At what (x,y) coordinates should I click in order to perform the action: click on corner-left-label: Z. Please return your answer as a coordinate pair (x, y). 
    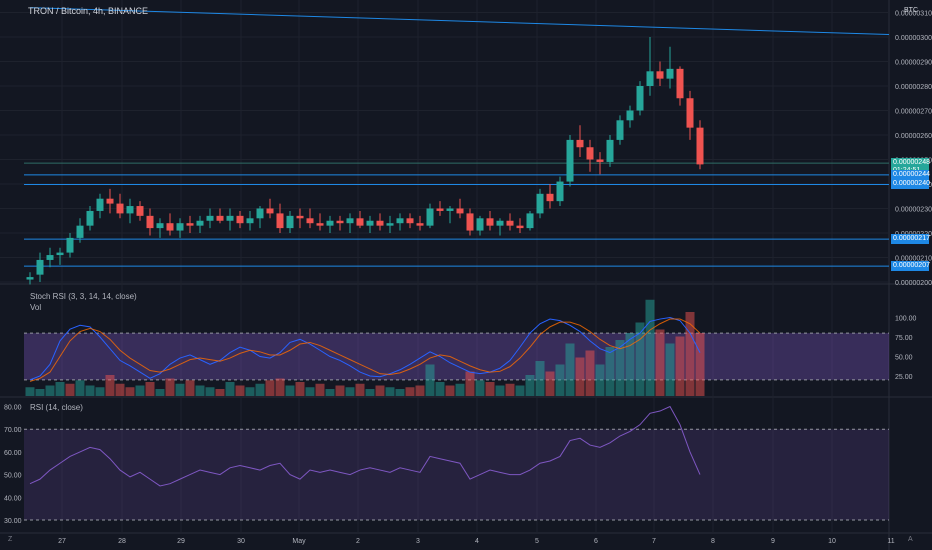
    Looking at the image, I should click on (10, 539).